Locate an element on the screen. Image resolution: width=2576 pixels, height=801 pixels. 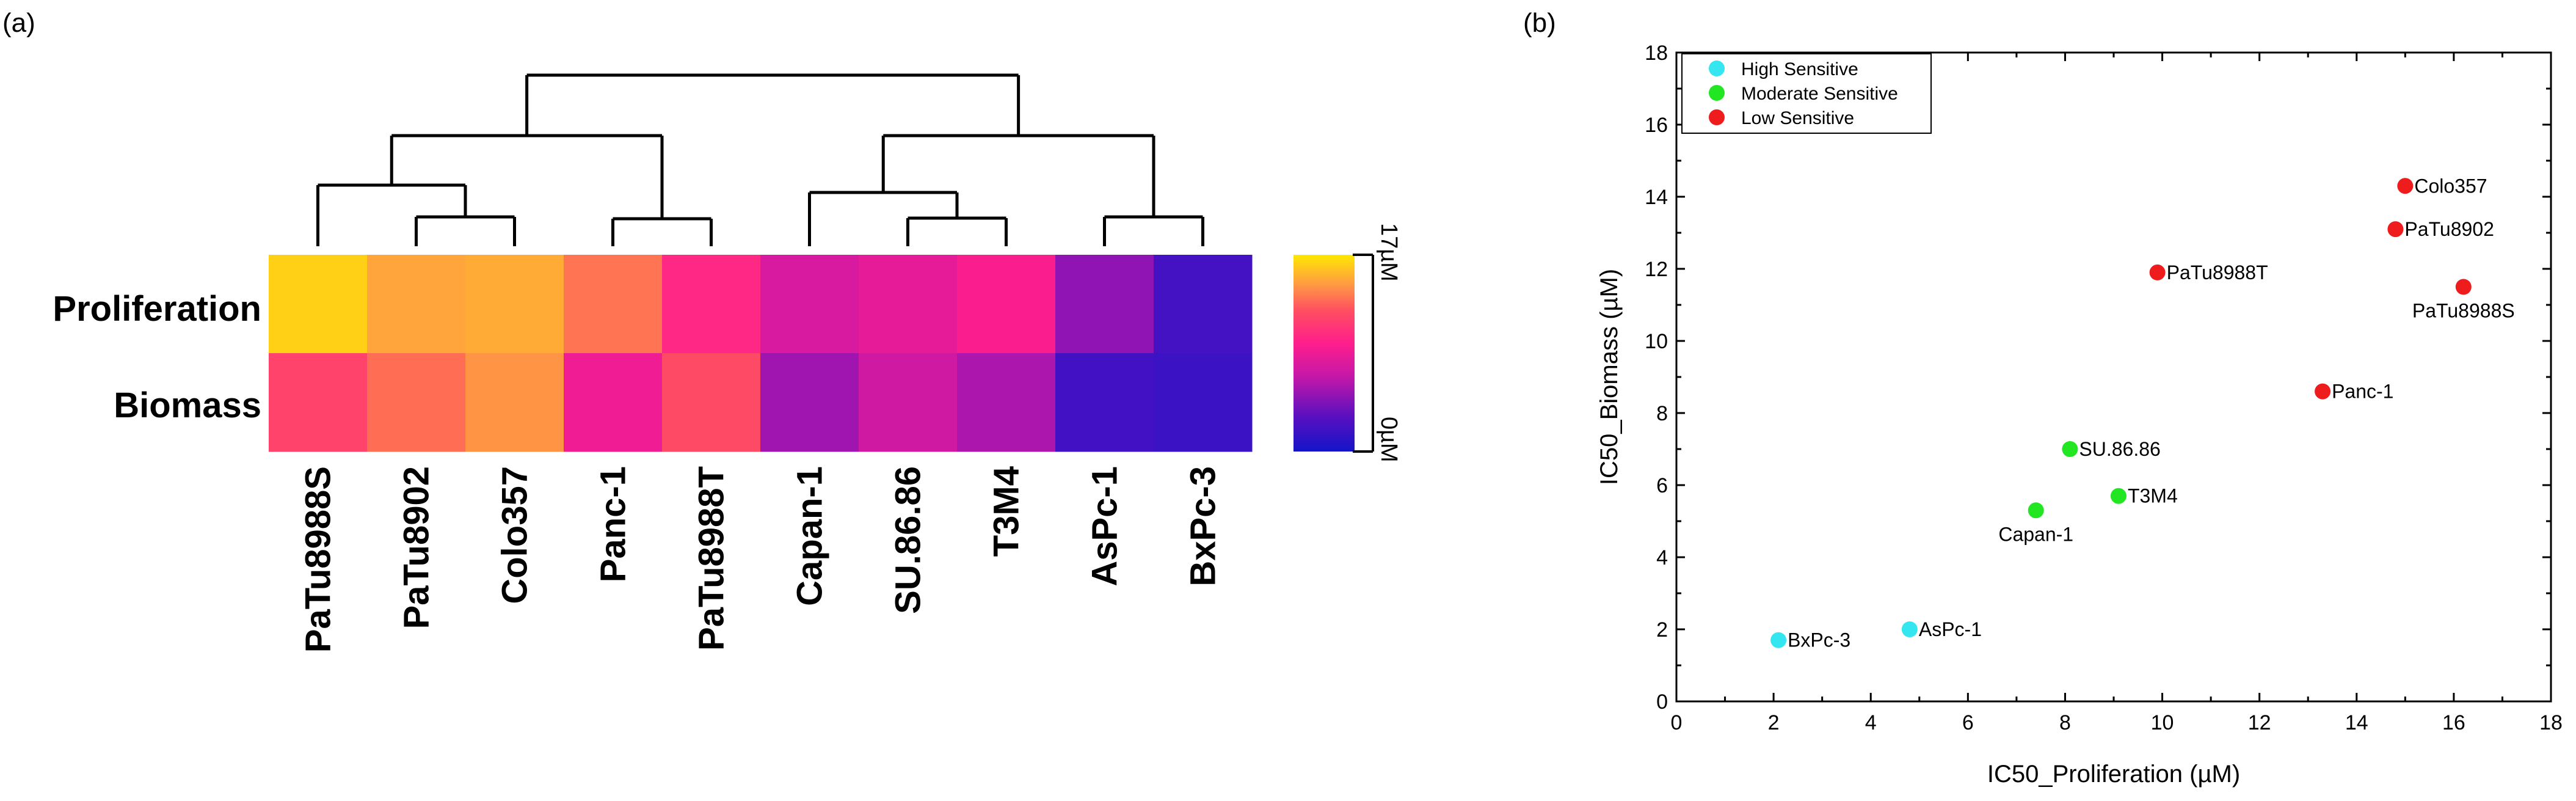
point-label-su-86-86: SU.86.86 is located at coordinates (2119, 449).